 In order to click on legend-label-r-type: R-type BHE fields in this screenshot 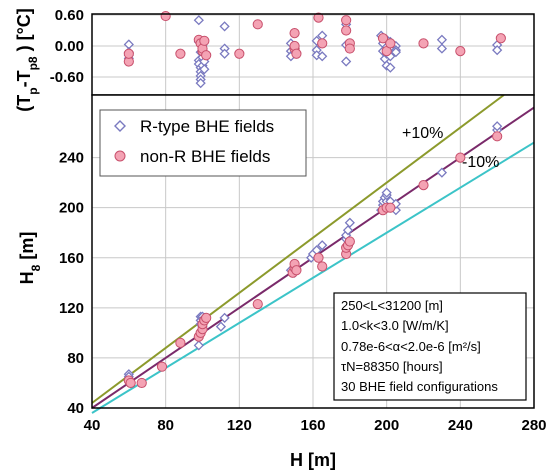, I will do `click(207, 126)`.